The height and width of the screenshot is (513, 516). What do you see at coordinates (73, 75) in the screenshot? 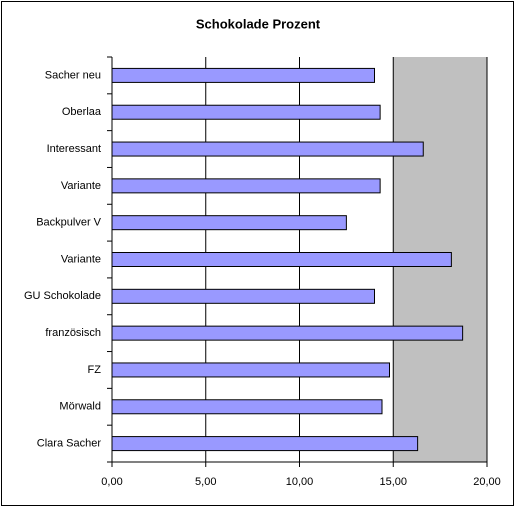
I see `y-tick-label: Sacher neu` at bounding box center [73, 75].